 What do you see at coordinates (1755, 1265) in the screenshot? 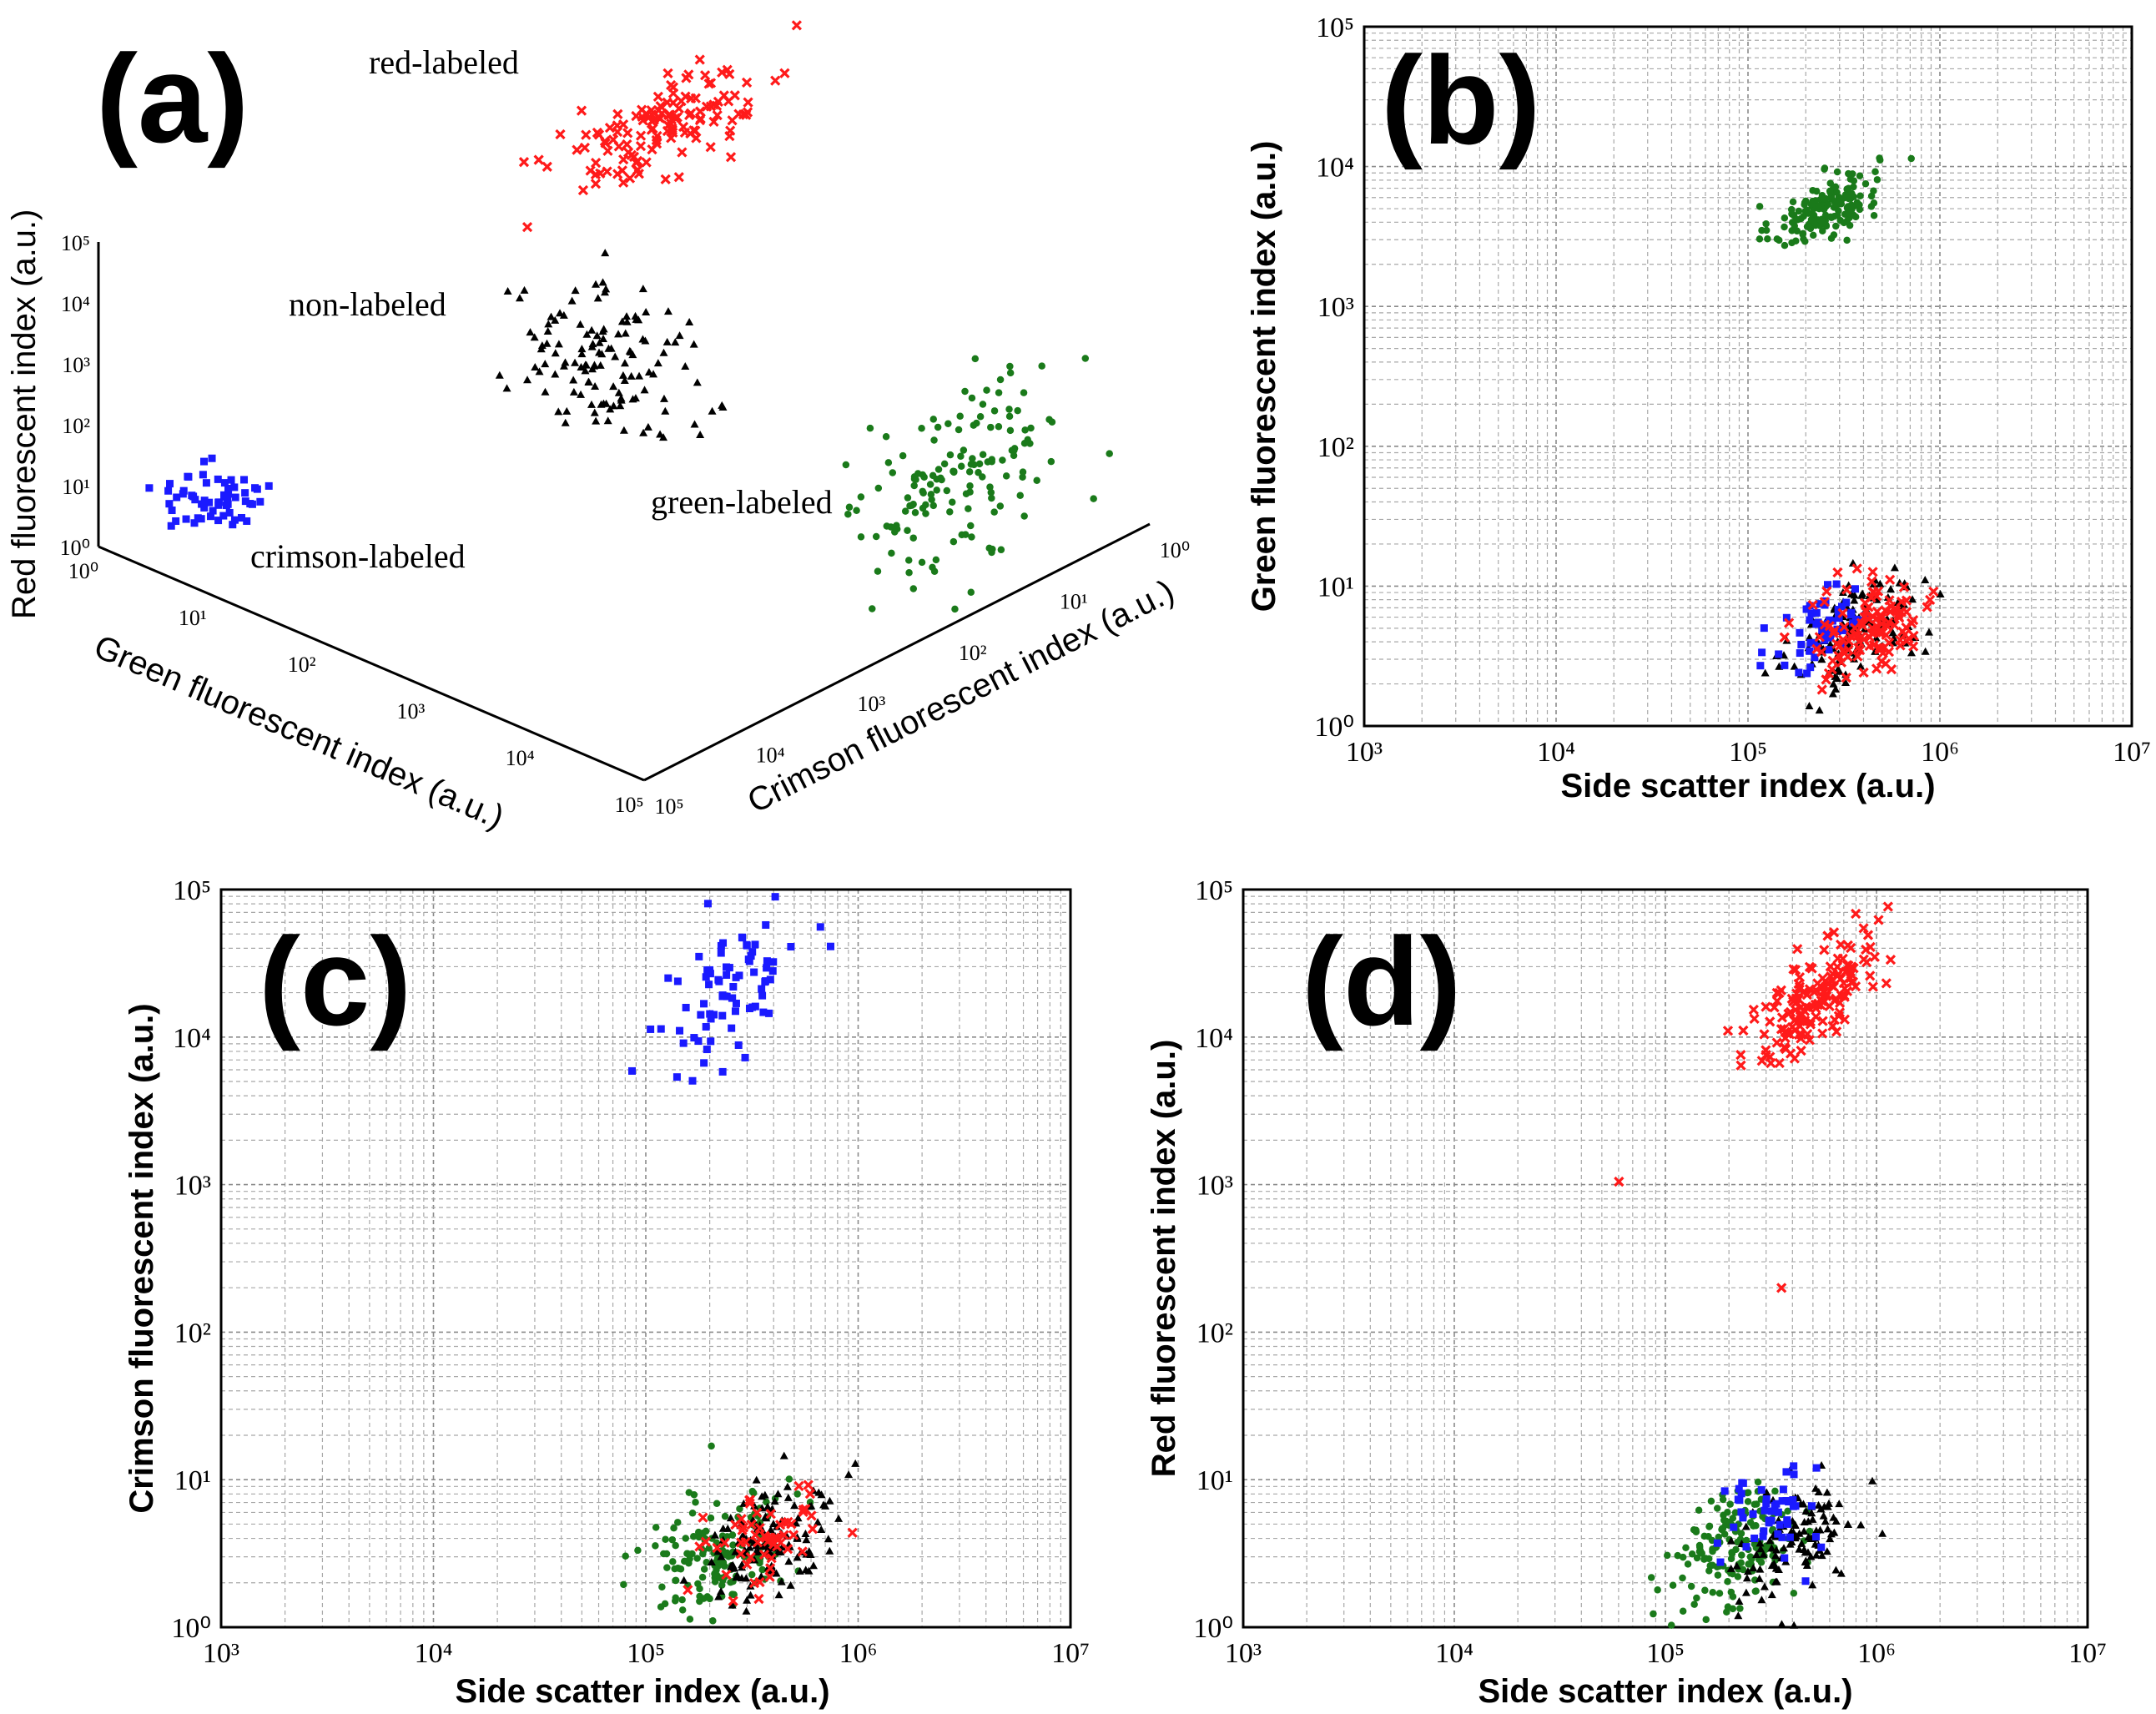
I see `panel-d-points` at bounding box center [1755, 1265].